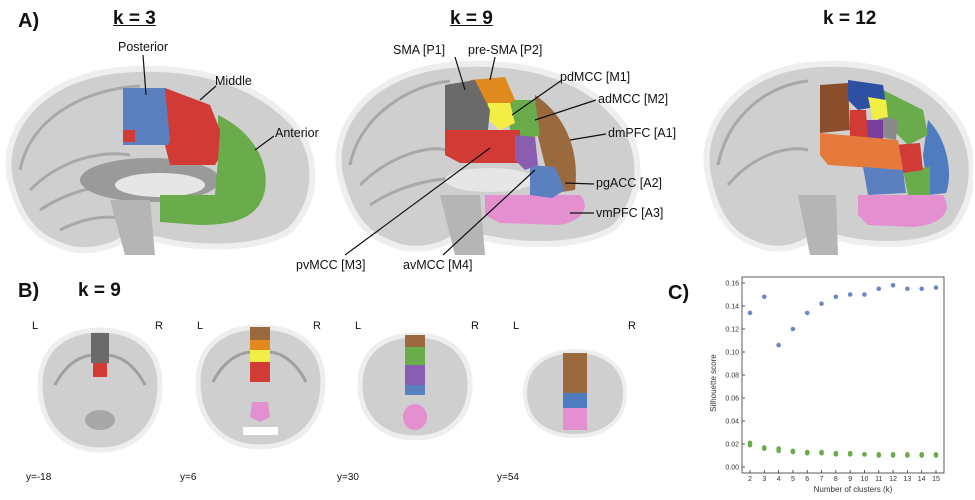 The width and height of the screenshot is (975, 500). I want to click on region-middle, so click(192, 126).